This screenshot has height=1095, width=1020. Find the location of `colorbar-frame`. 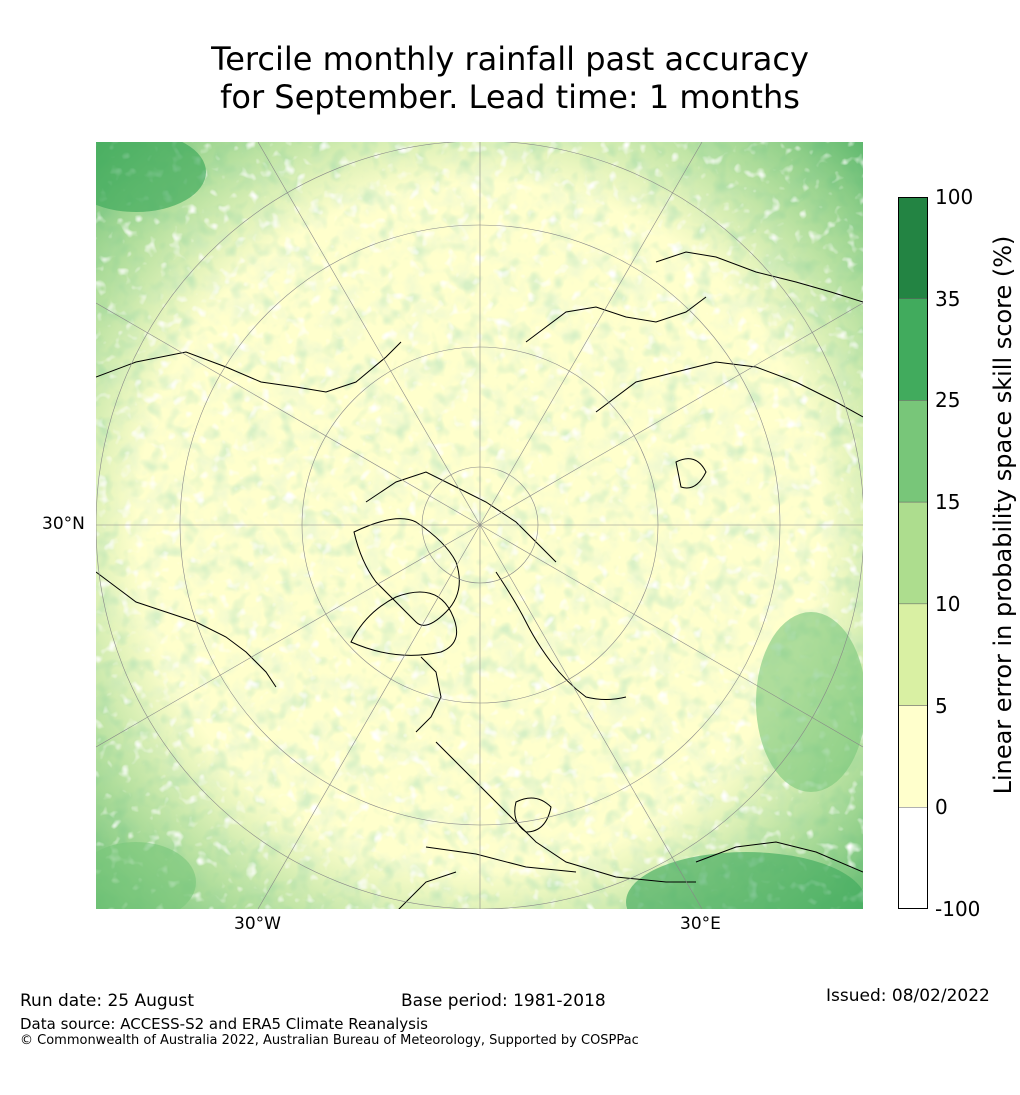

colorbar-frame is located at coordinates (913, 553).